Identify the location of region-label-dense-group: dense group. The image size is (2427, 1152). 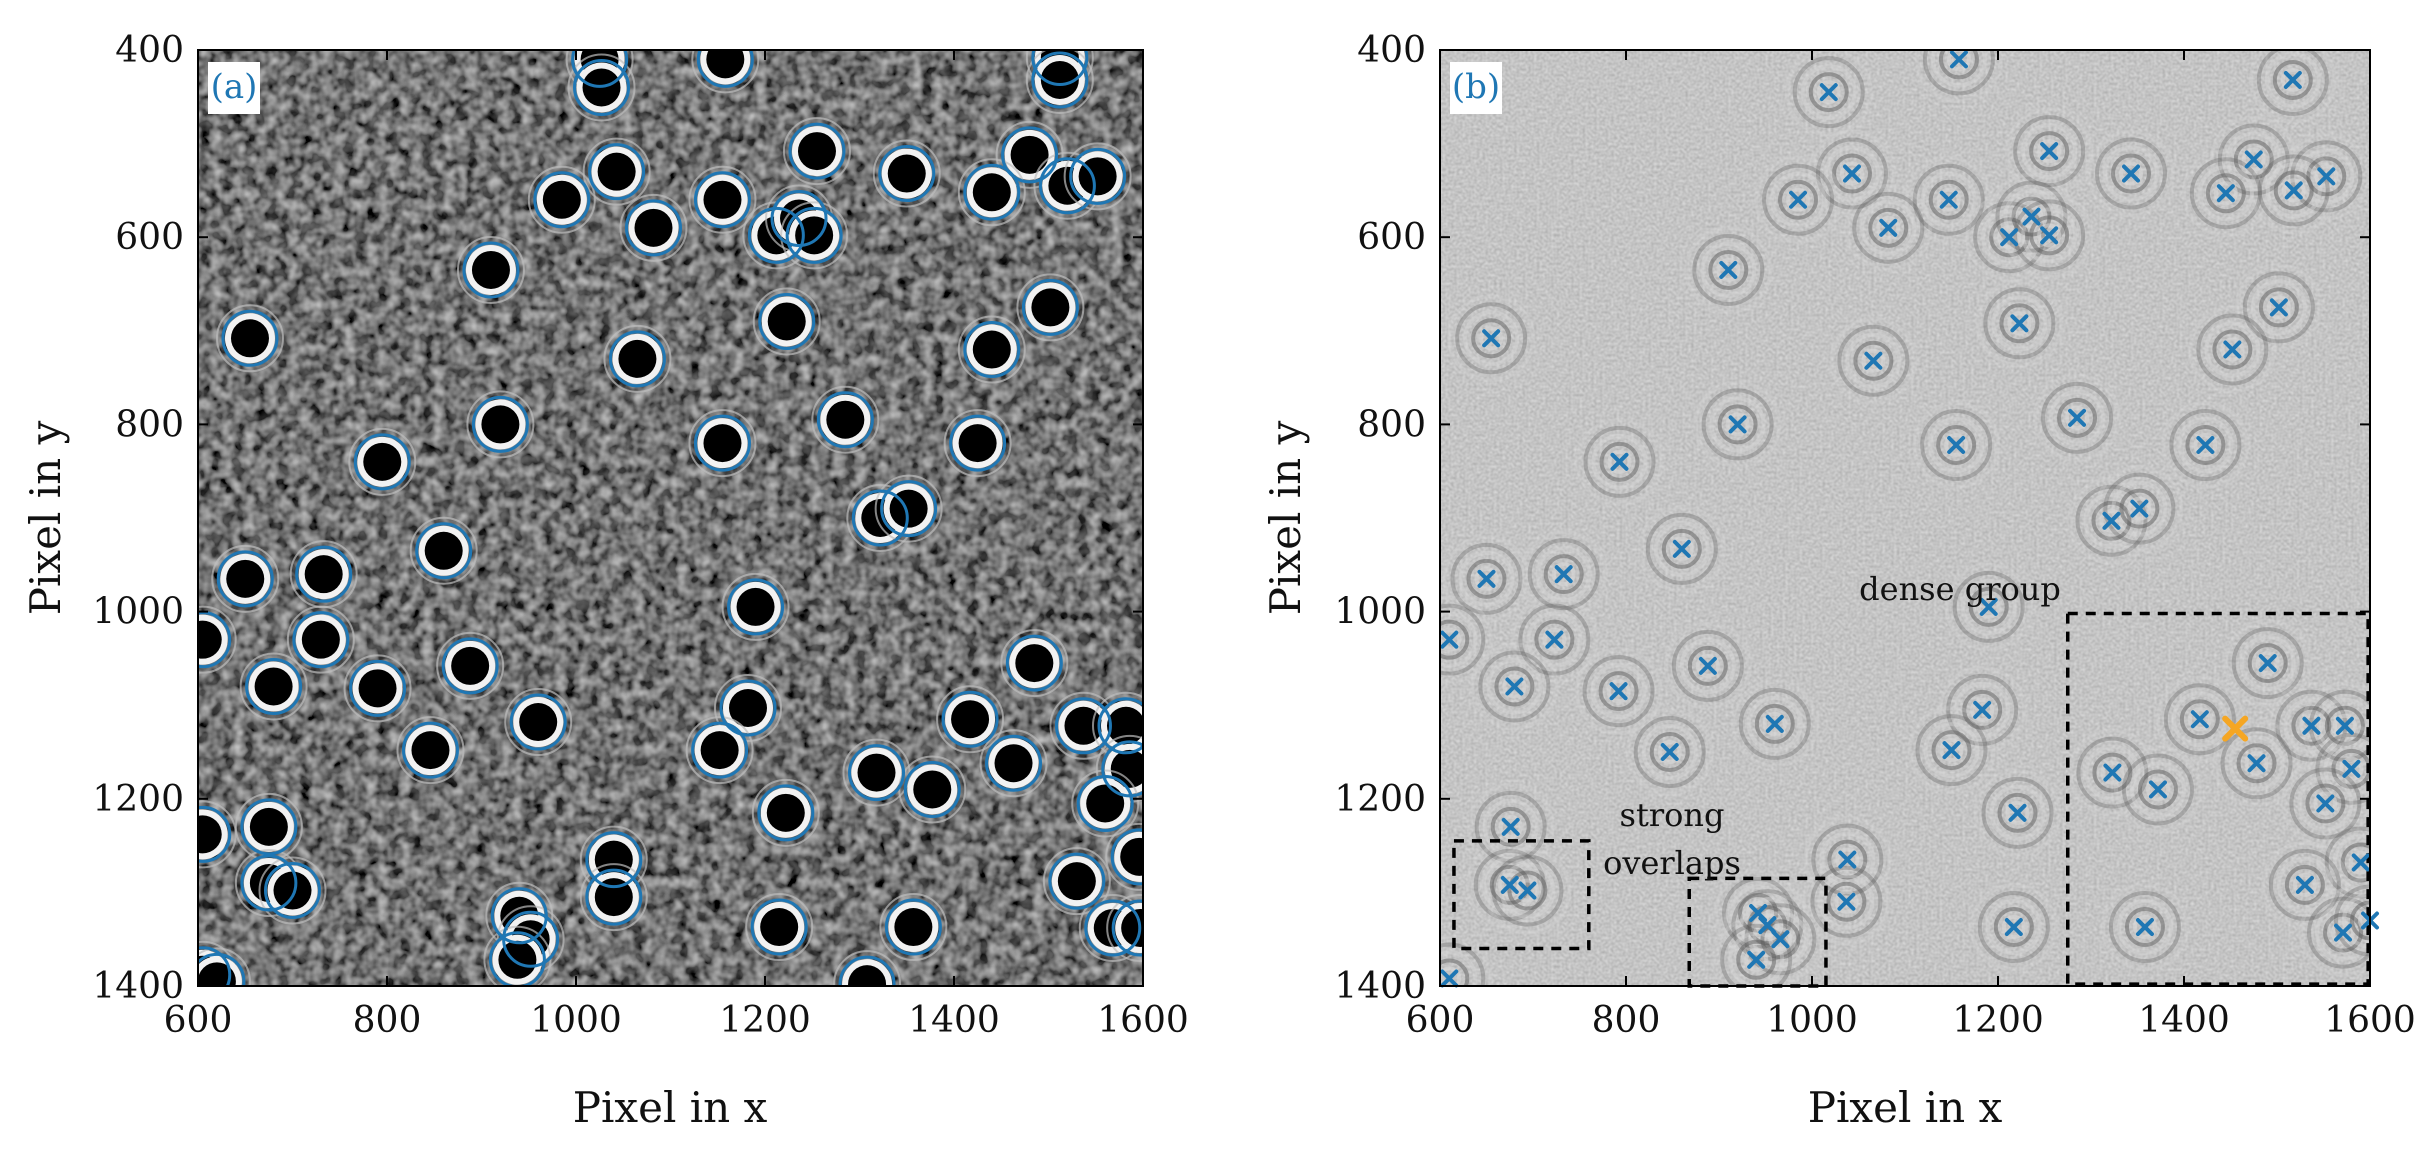
(1960, 589).